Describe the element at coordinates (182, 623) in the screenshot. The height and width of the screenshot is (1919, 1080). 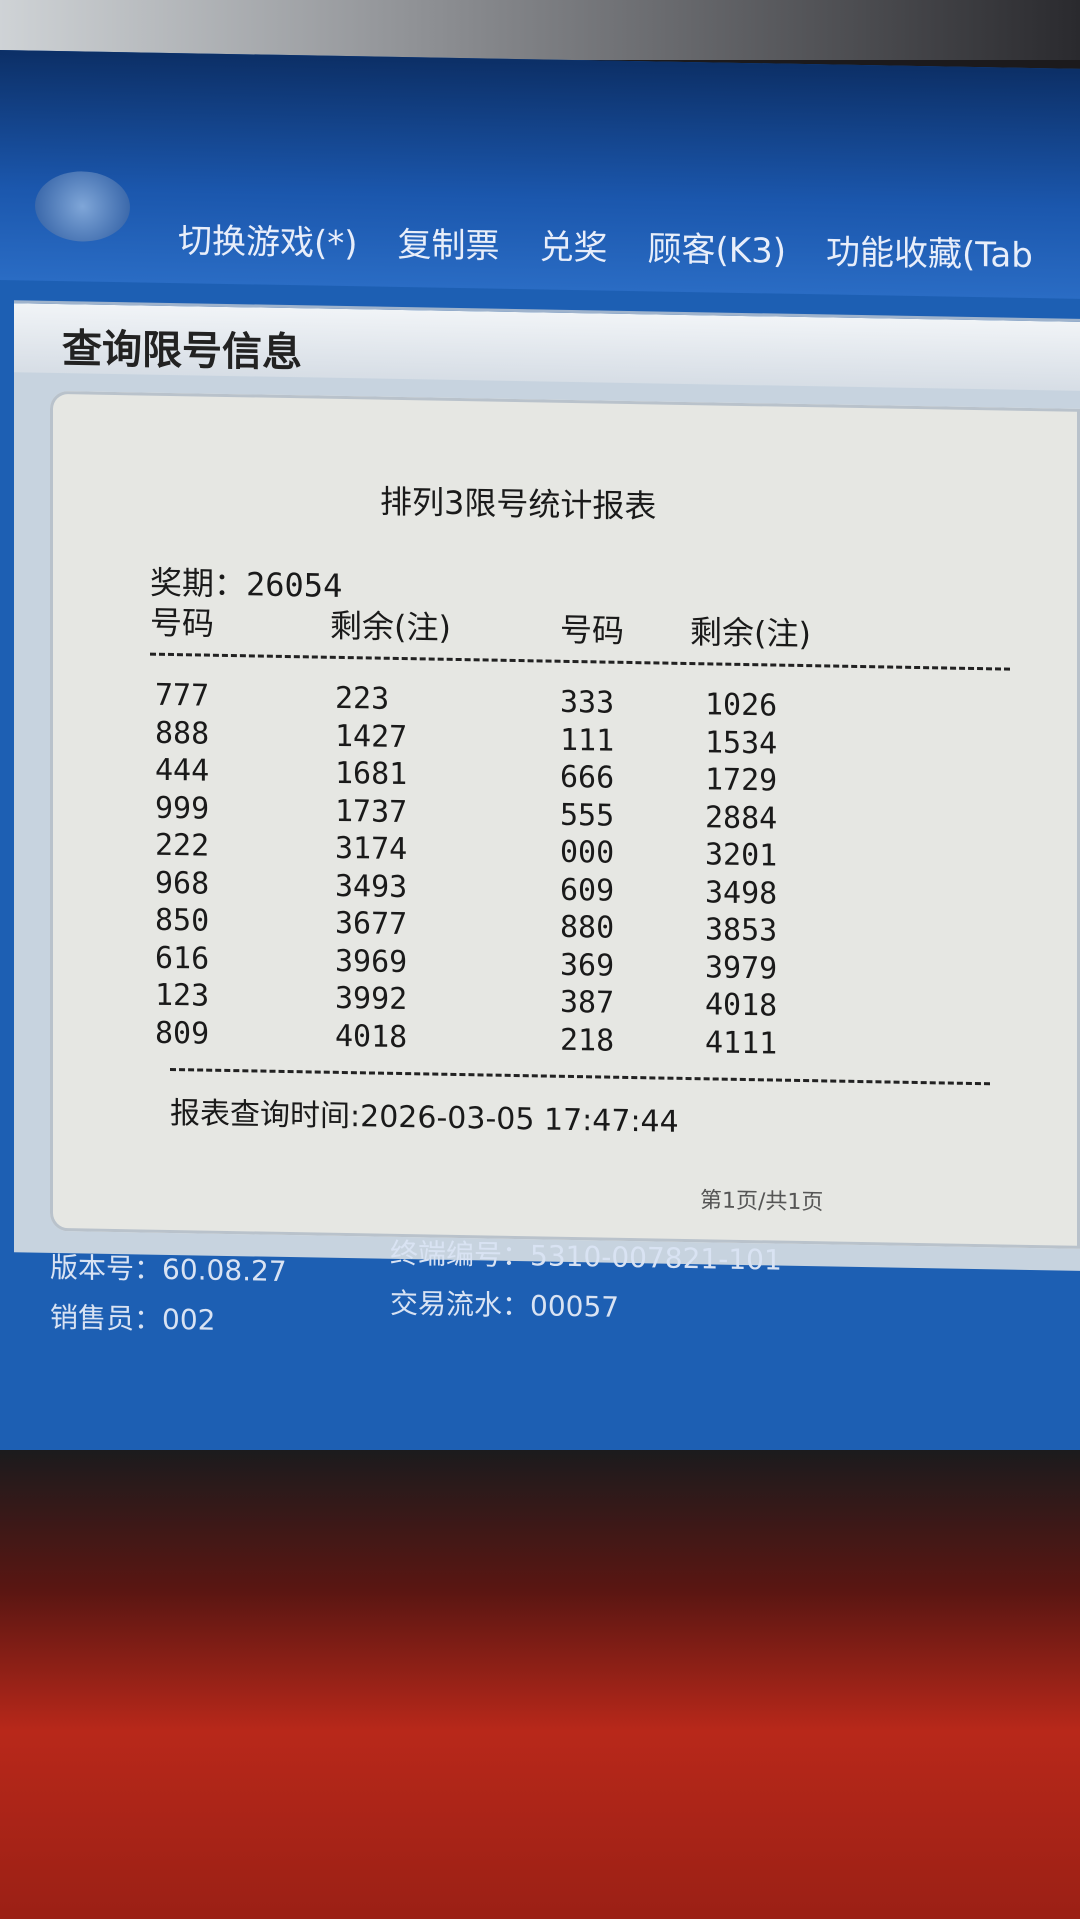
I see `header-number-1: 号码` at that location.